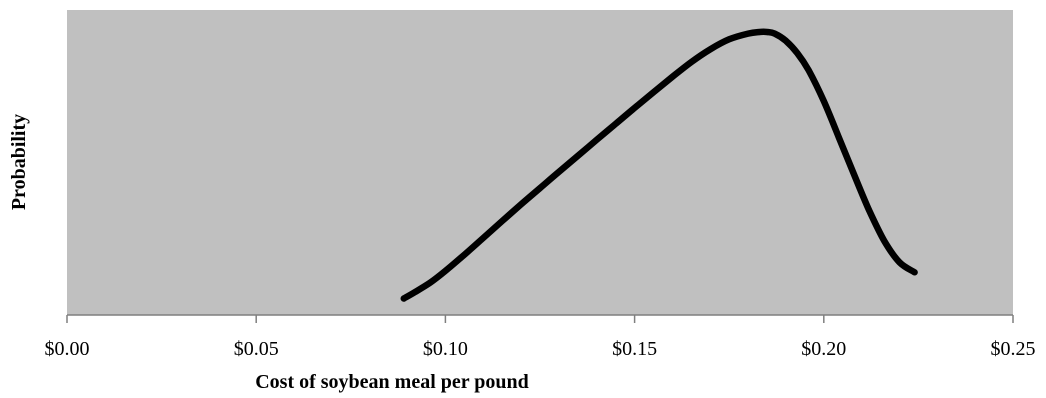 The width and height of the screenshot is (1046, 398). Describe the element at coordinates (1013, 349) in the screenshot. I see `x-tick-label: $0.25` at that location.